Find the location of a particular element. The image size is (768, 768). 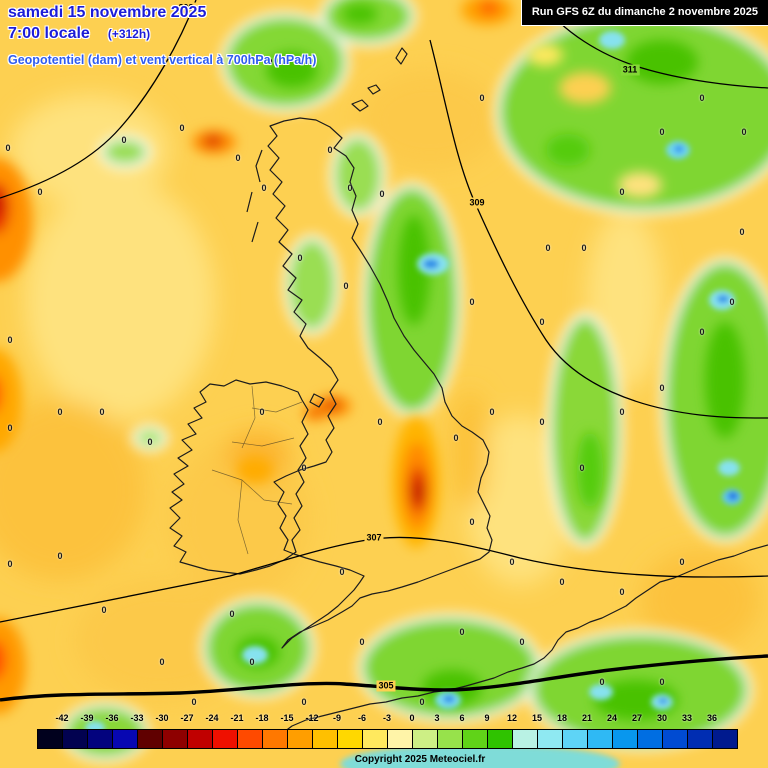

scale-tick-label: -3 is located at coordinates (387, 718).